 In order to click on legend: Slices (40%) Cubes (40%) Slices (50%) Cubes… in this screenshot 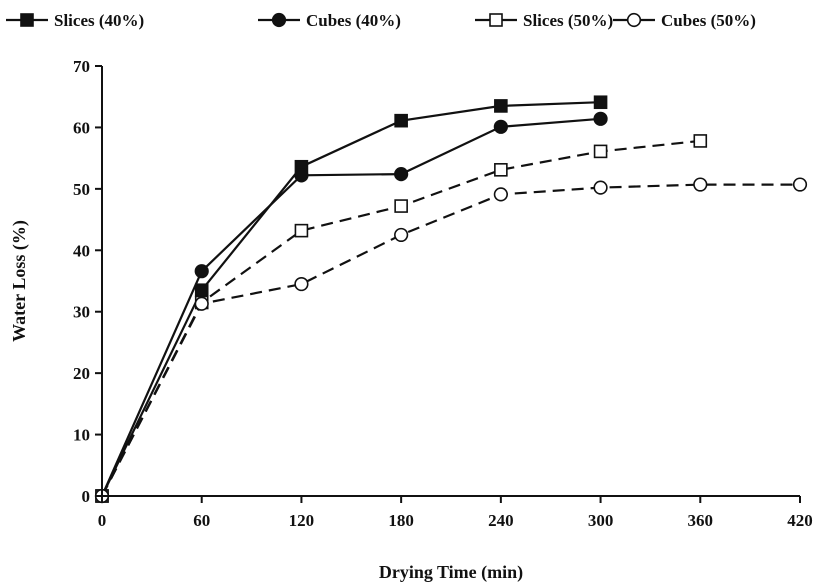, I will do `click(381, 20)`.